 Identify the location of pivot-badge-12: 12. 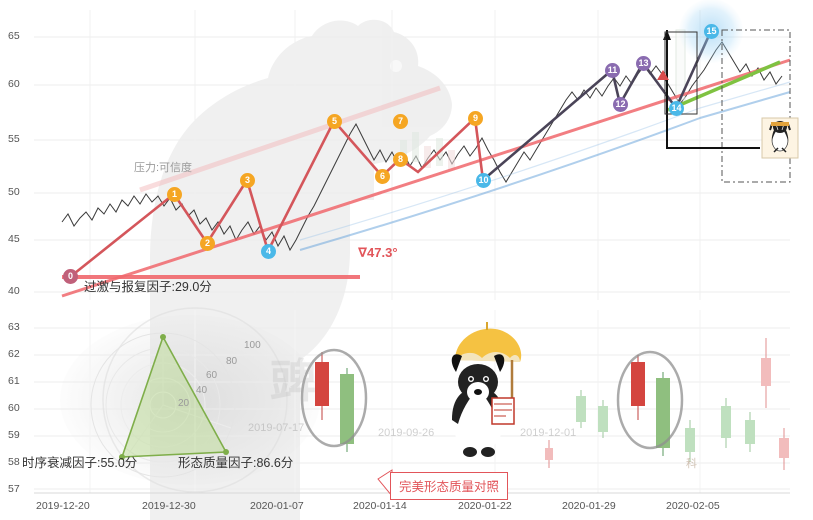
(620, 104).